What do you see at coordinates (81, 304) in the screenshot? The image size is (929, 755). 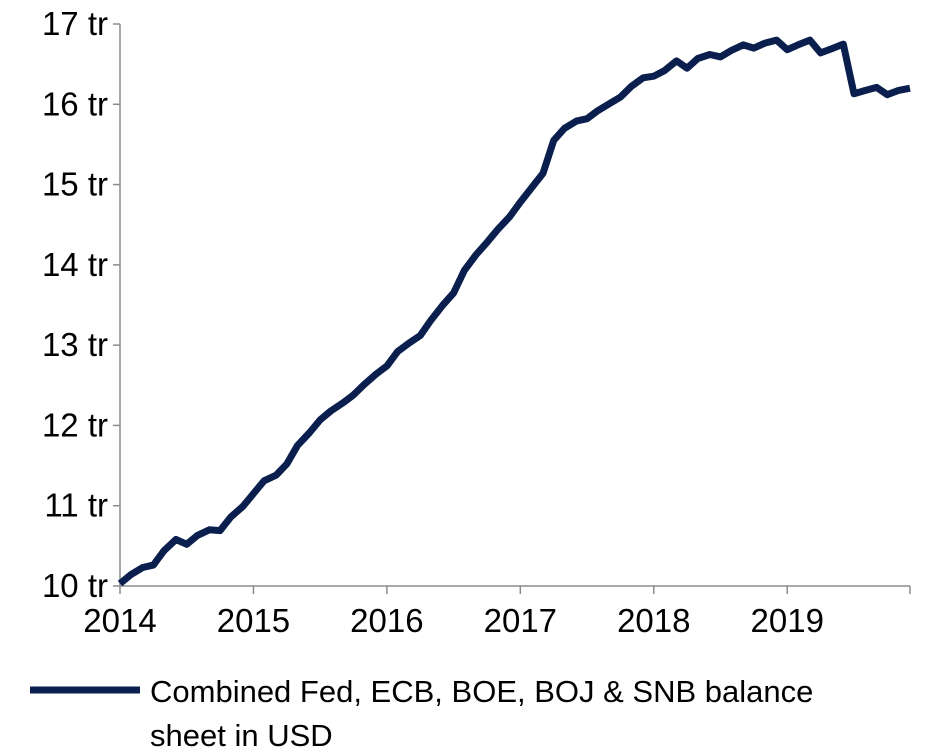 I see `y-axis-ticks: 10 tr 11 tr 12 tr 13 tr 14 tr 15 tr 16 tr 17 tr` at bounding box center [81, 304].